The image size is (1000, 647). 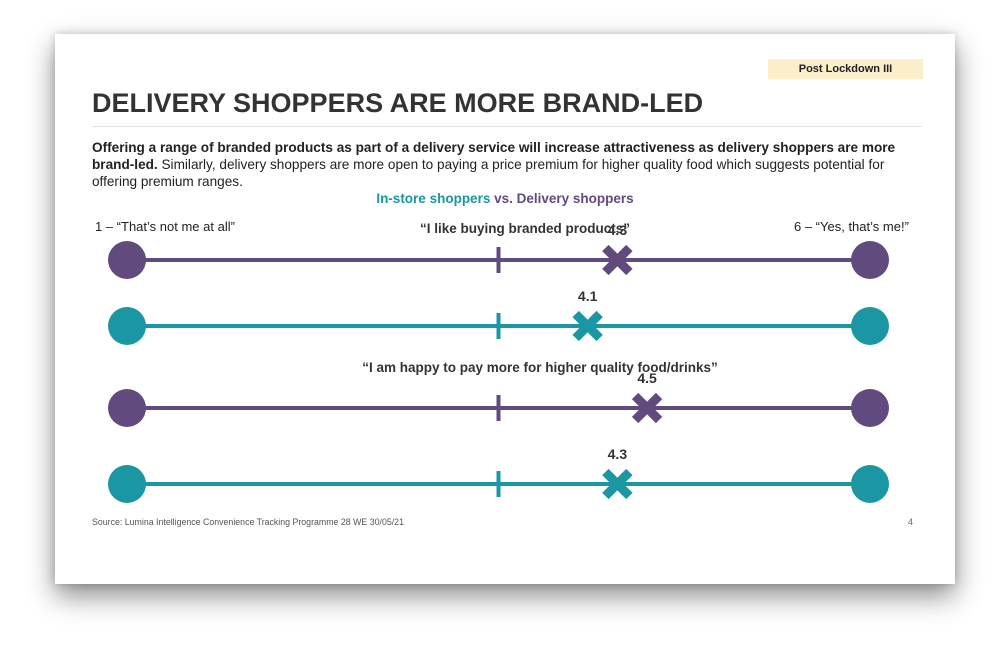 What do you see at coordinates (525, 228) in the screenshot?
I see `statement-1-label: “I like buying branded products”` at bounding box center [525, 228].